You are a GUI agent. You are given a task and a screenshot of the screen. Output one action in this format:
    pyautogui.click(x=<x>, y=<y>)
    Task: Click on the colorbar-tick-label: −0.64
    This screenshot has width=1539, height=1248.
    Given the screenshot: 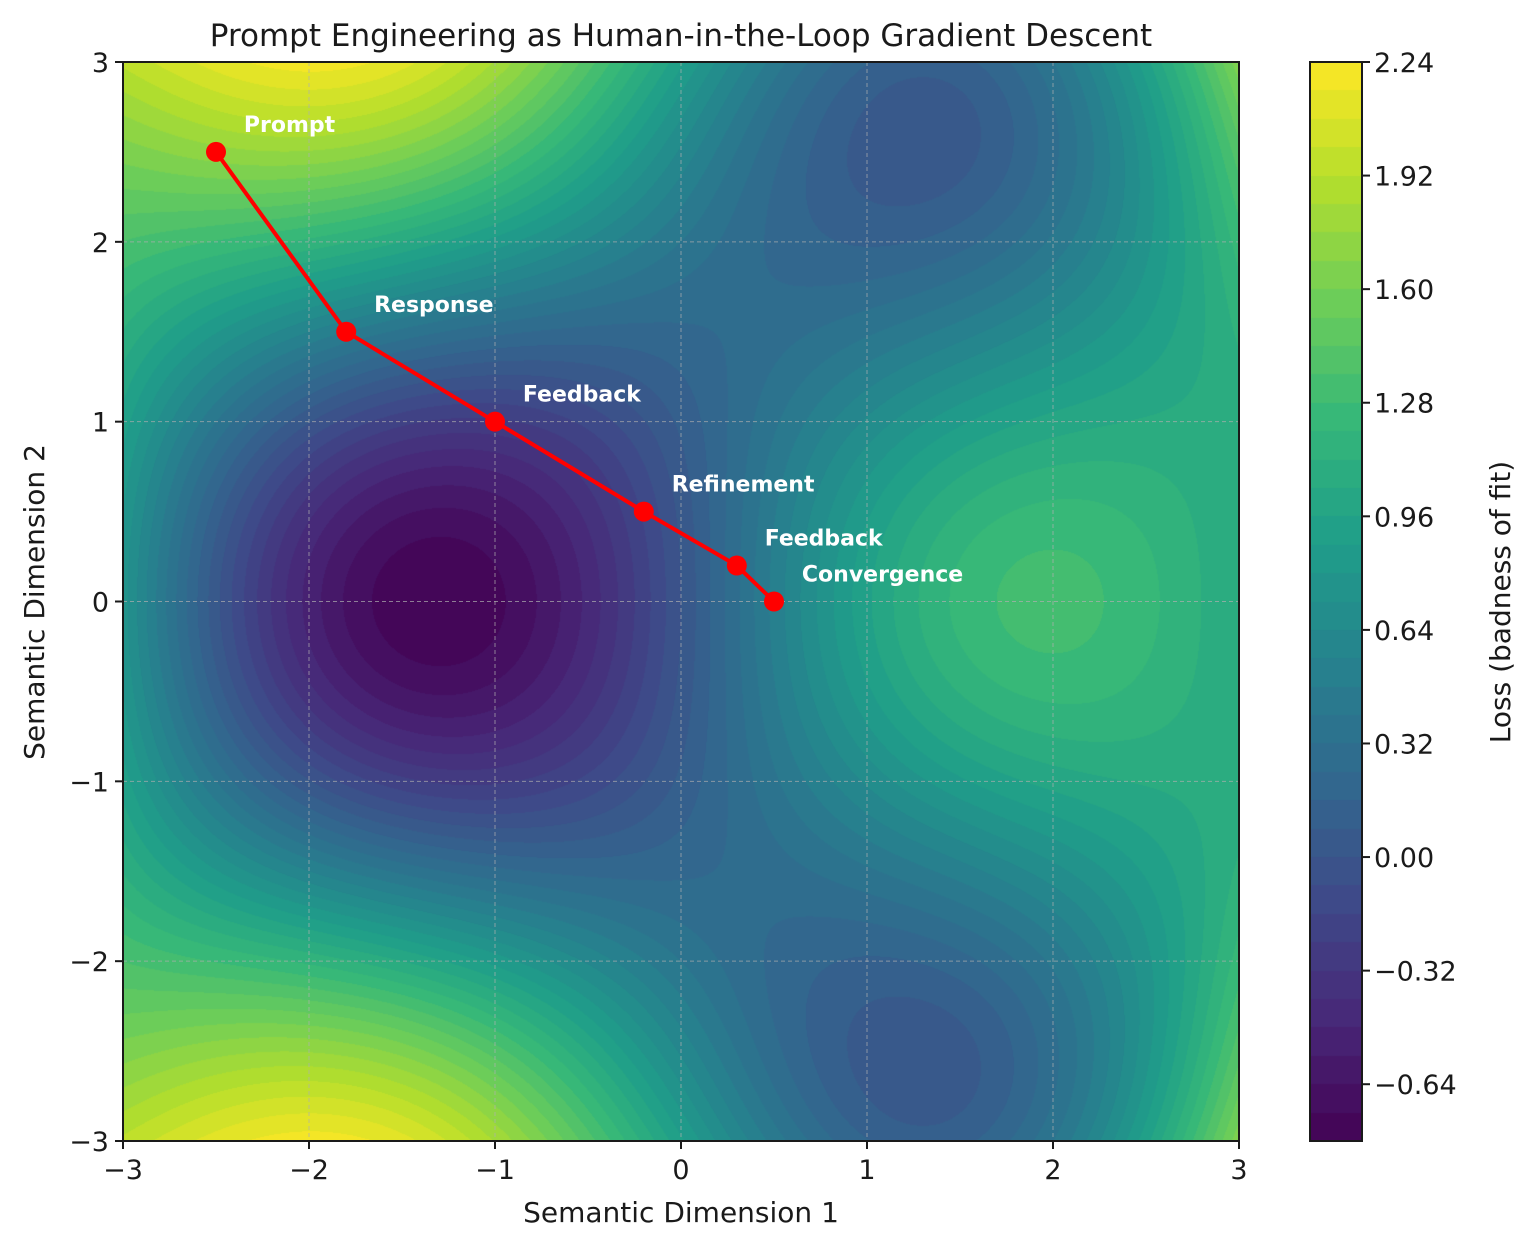 What is the action you would take?
    pyautogui.click(x=1415, y=1085)
    